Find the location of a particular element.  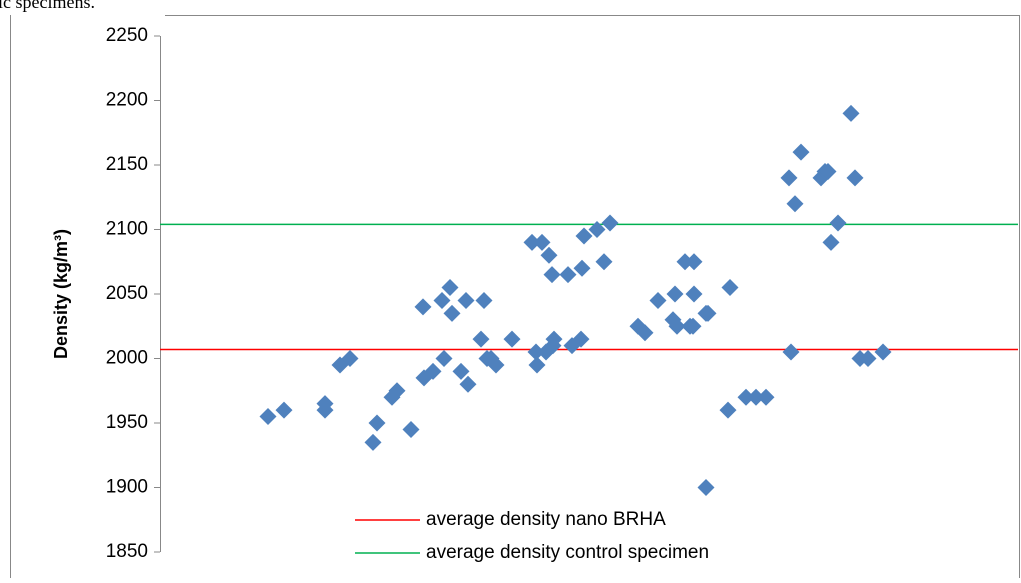

y-tick-label: 2250 is located at coordinates (127, 35).